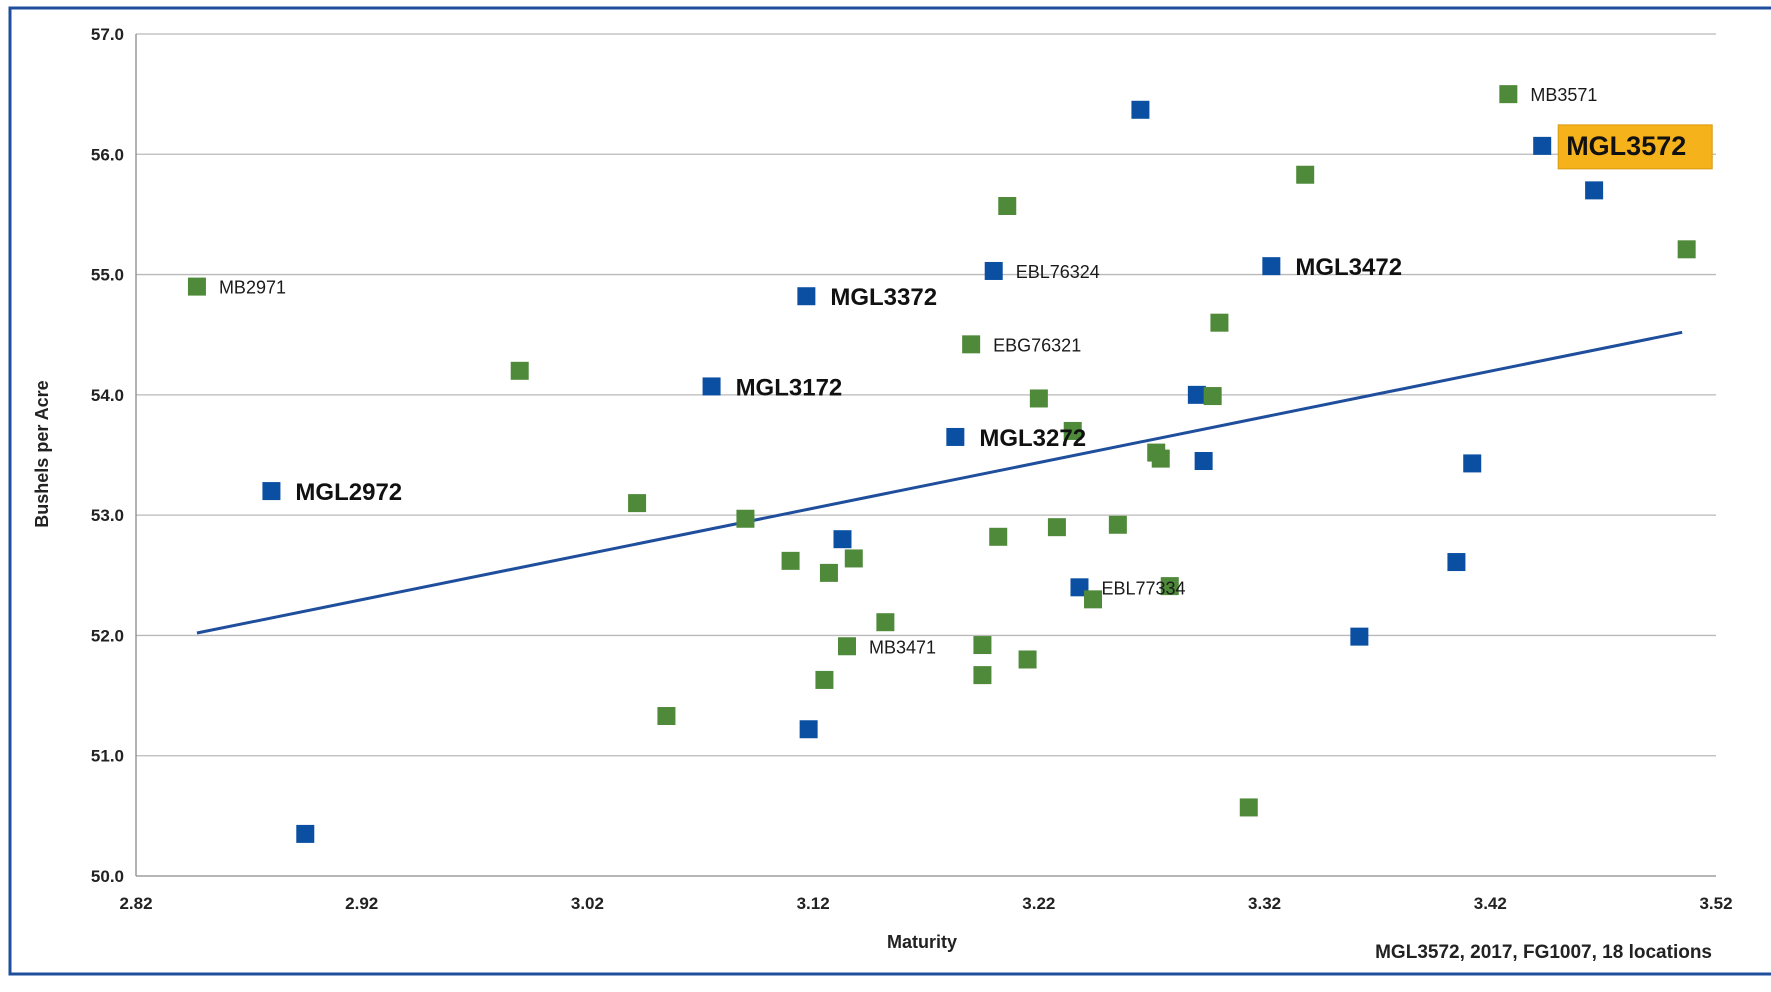 Image resolution: width=1771 pixels, height=992 pixels. What do you see at coordinates (107, 876) in the screenshot?
I see `y-tick-label: 50.0` at bounding box center [107, 876].